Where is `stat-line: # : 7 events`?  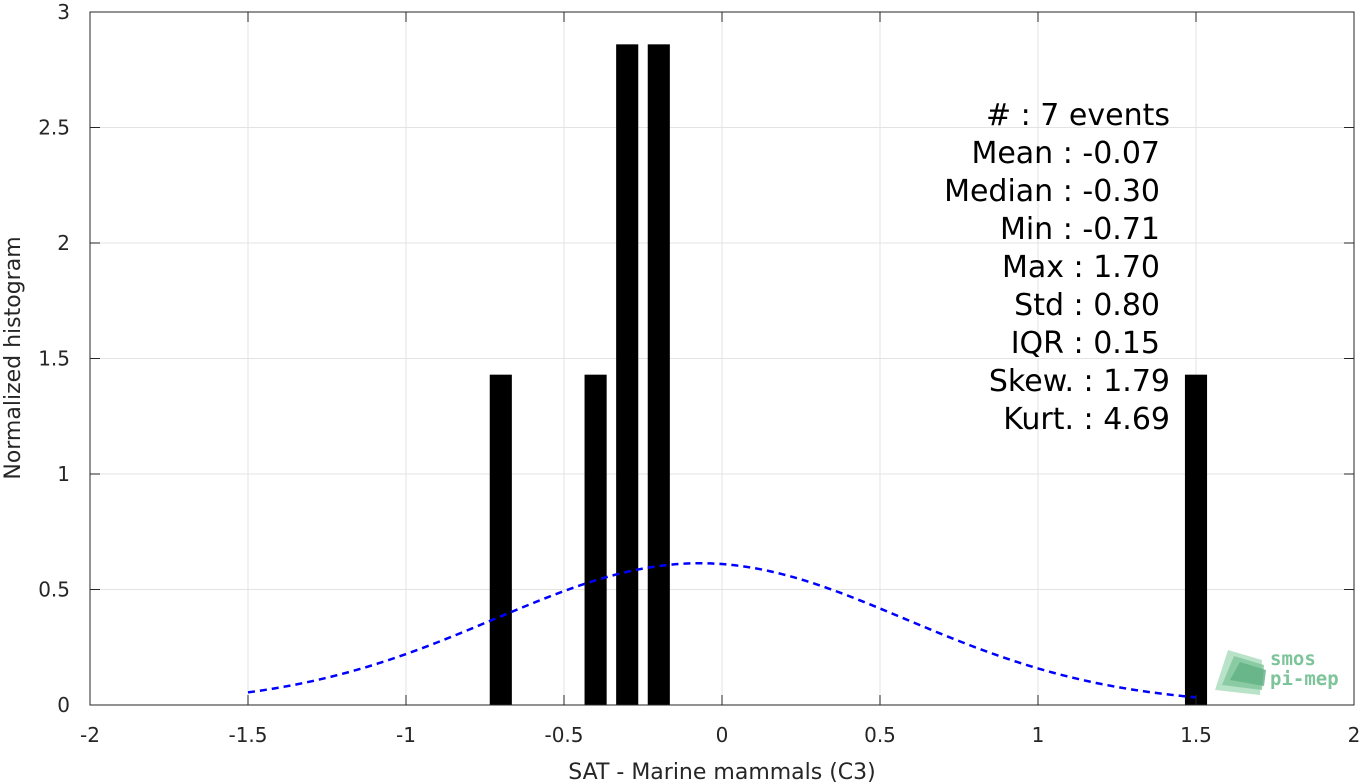
stat-line: # : 7 events is located at coordinates (1078, 115).